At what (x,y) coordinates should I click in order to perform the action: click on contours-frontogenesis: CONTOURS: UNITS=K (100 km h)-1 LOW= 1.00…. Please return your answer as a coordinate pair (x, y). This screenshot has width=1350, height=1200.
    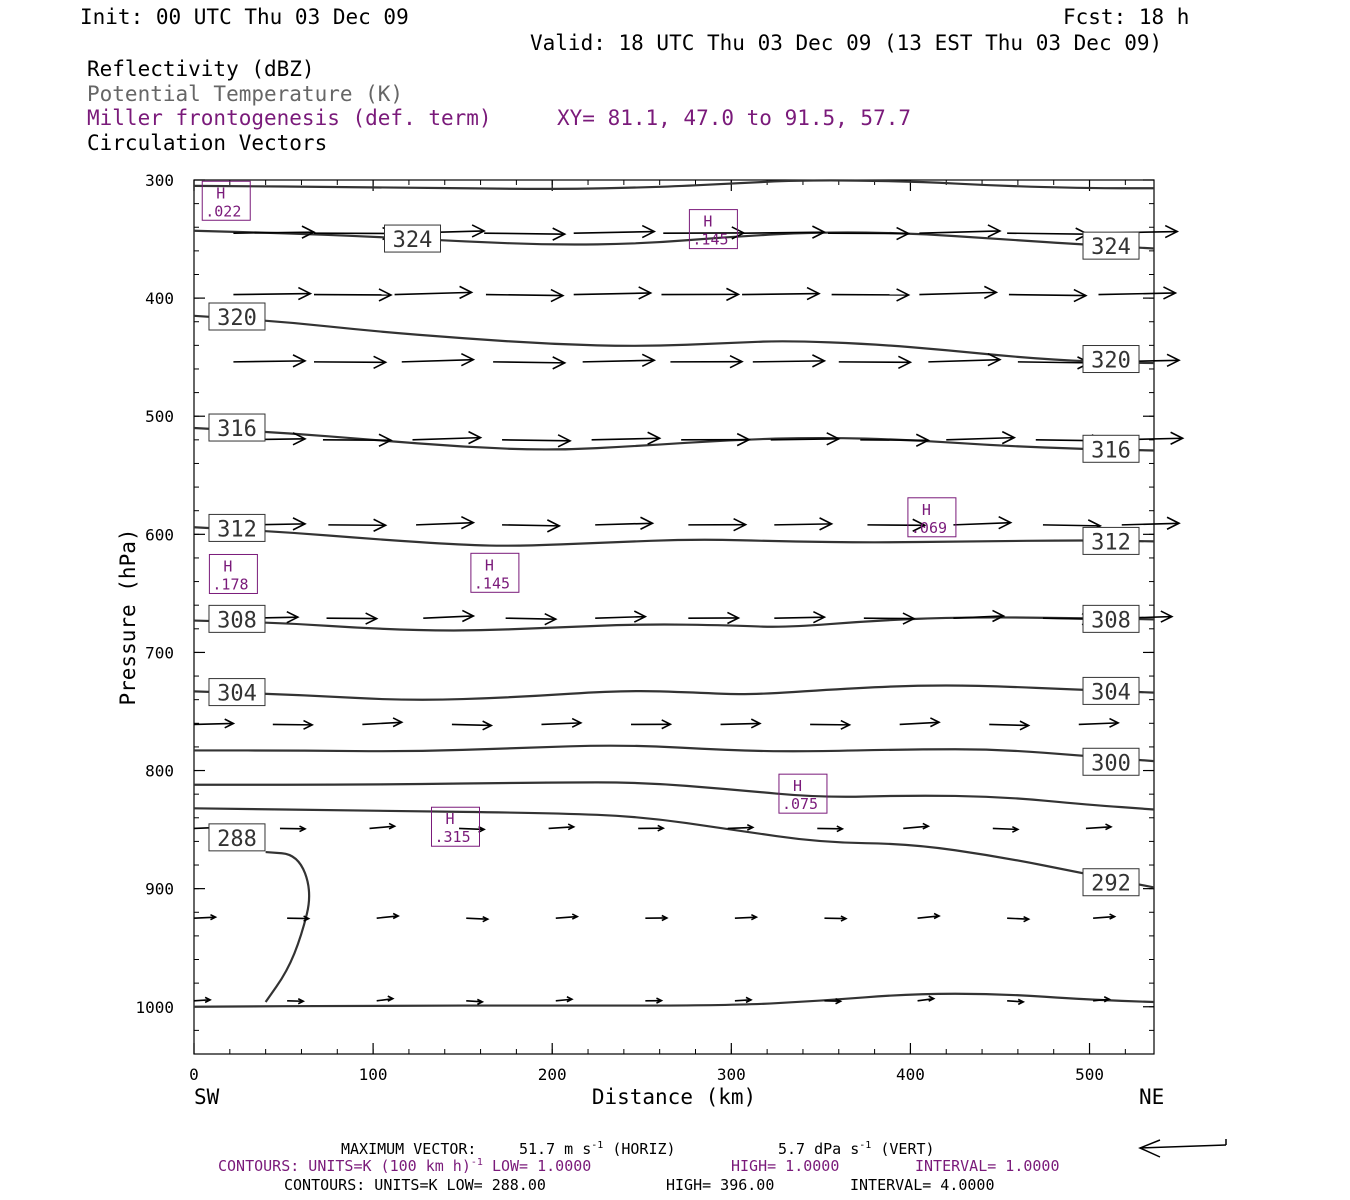
    Looking at the image, I should click on (404, 1166).